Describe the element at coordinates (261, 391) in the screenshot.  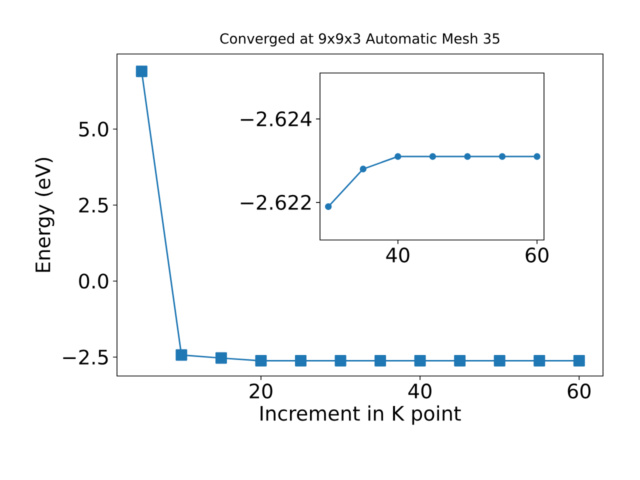
I see `x-tick-label: 20` at that location.